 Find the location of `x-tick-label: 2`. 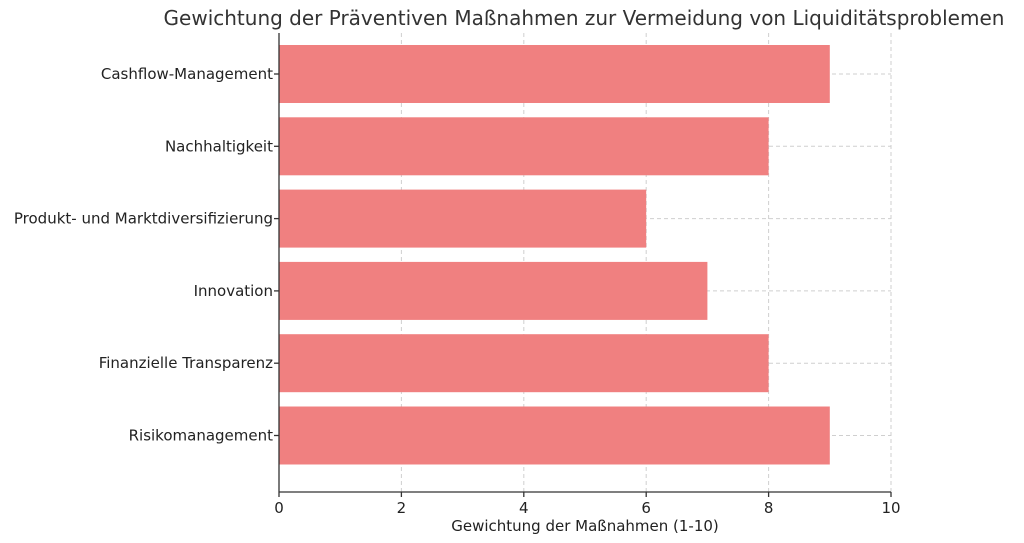

x-tick-label: 2 is located at coordinates (402, 508).